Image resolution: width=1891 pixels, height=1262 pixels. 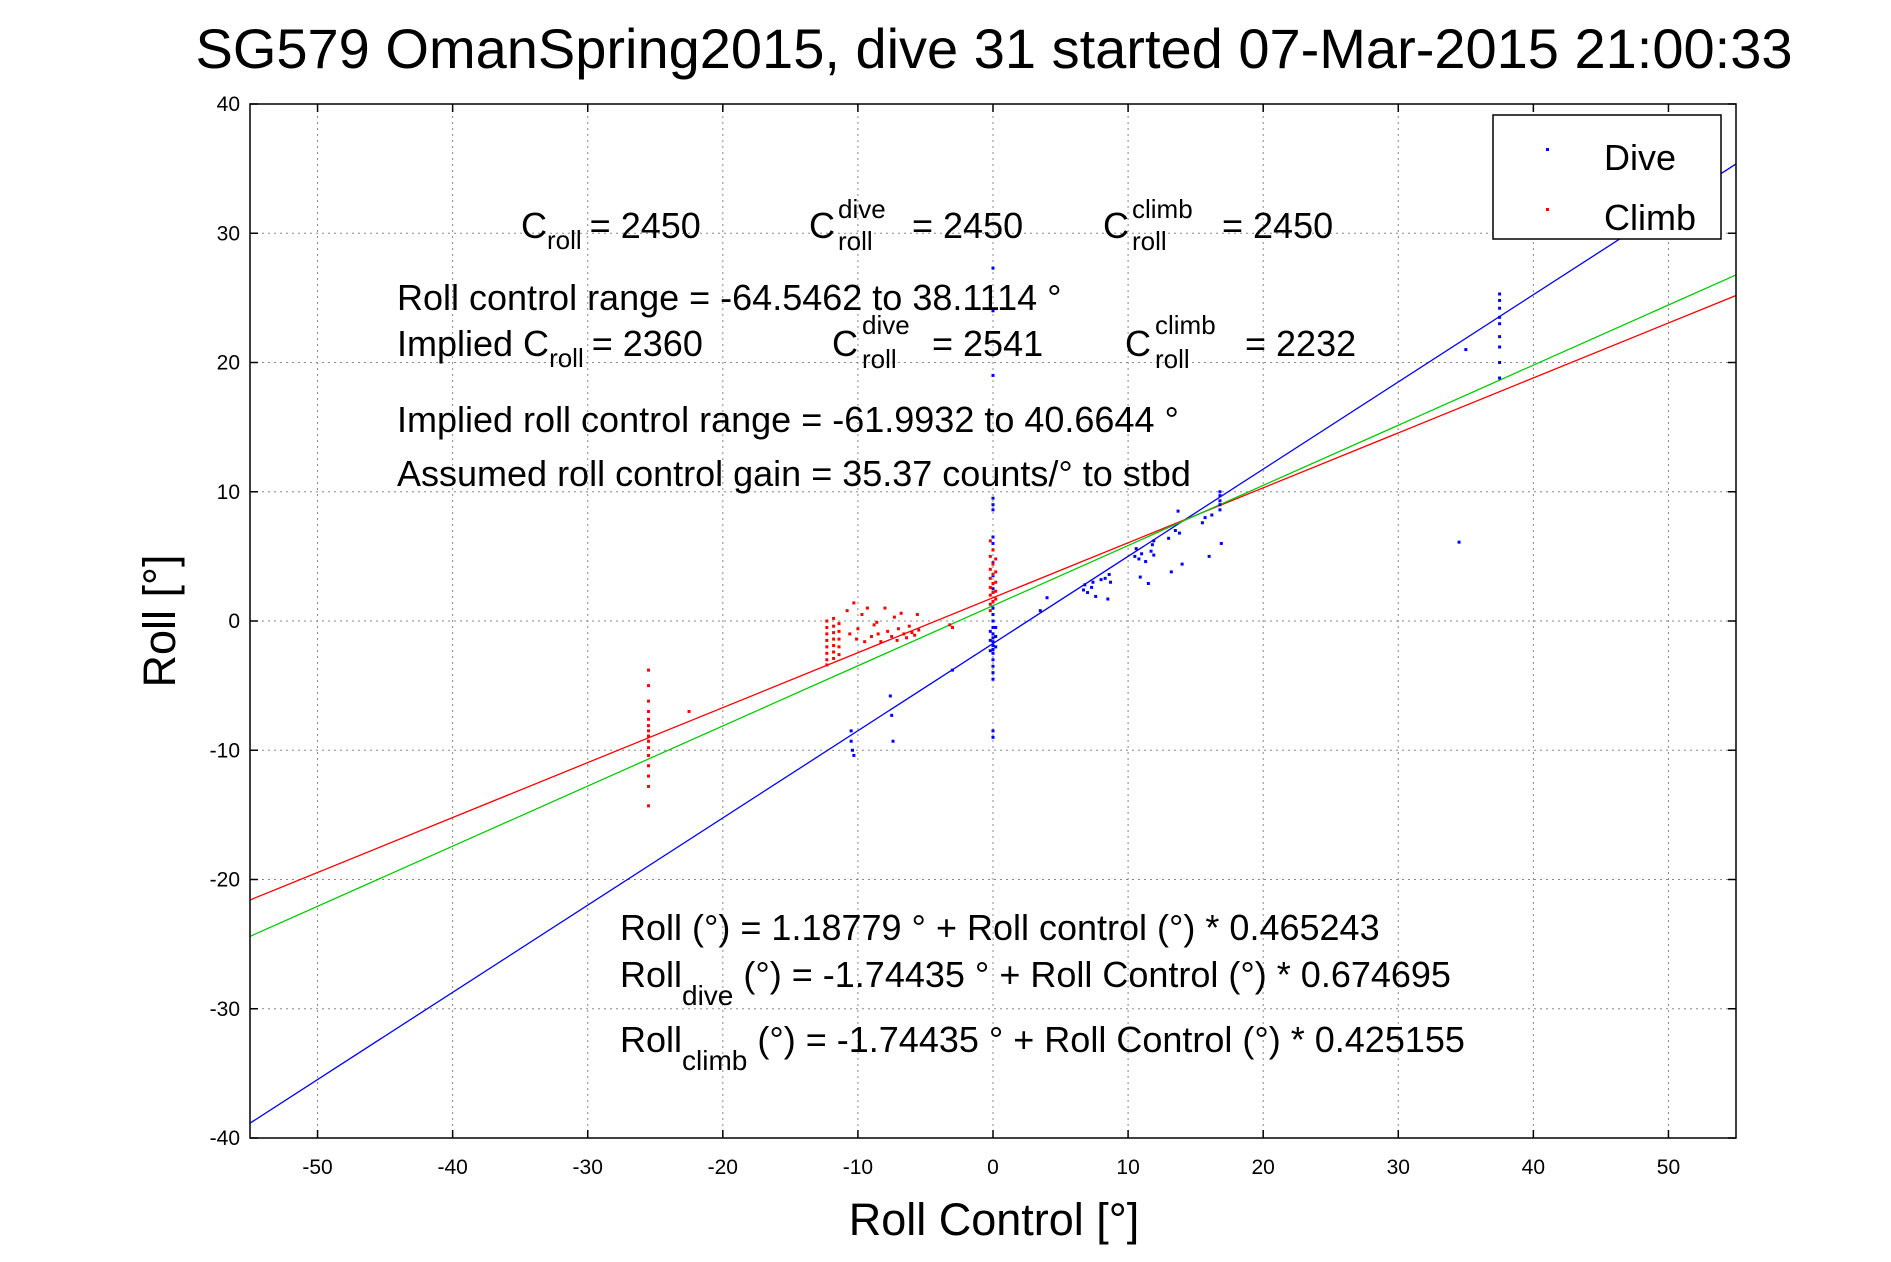 I want to click on x-tick-label: 10, so click(x=1127, y=1167).